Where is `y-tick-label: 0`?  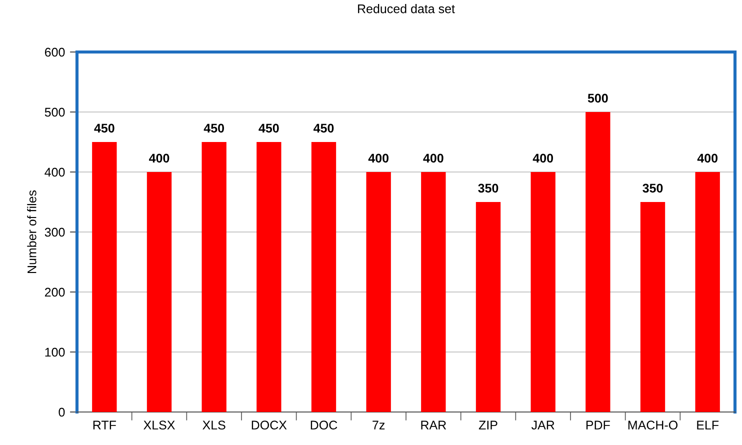
y-tick-label: 0 is located at coordinates (61, 412).